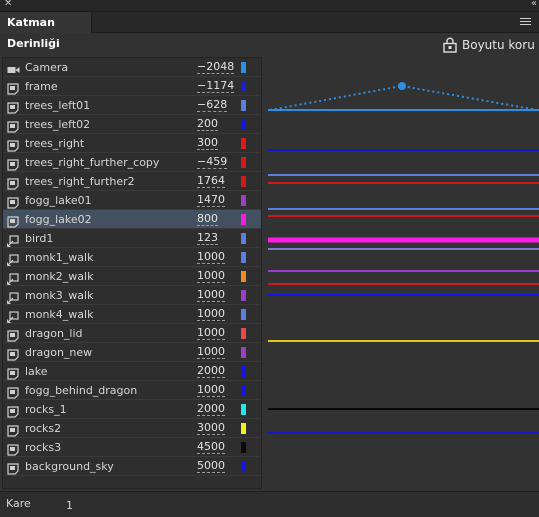  Describe the element at coordinates (132, 143) in the screenshot. I see `layer-row: trees_right 300` at that location.